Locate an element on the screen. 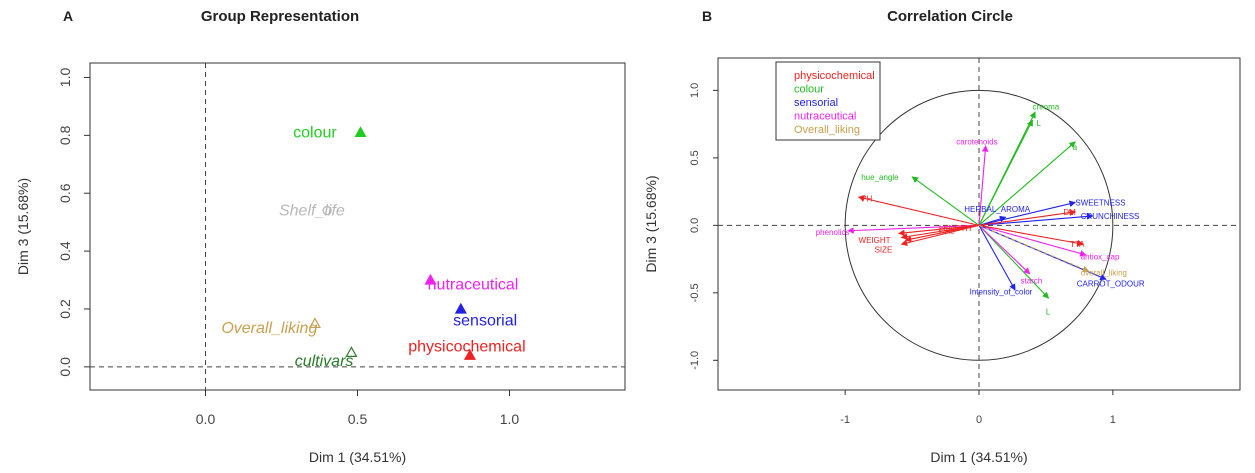  point-shelf-life is located at coordinates (327, 210).